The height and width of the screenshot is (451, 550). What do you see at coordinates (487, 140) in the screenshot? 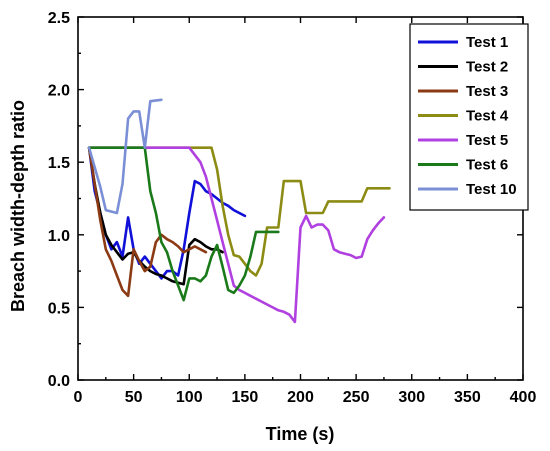
I see `legend-label: Test 5` at bounding box center [487, 140].